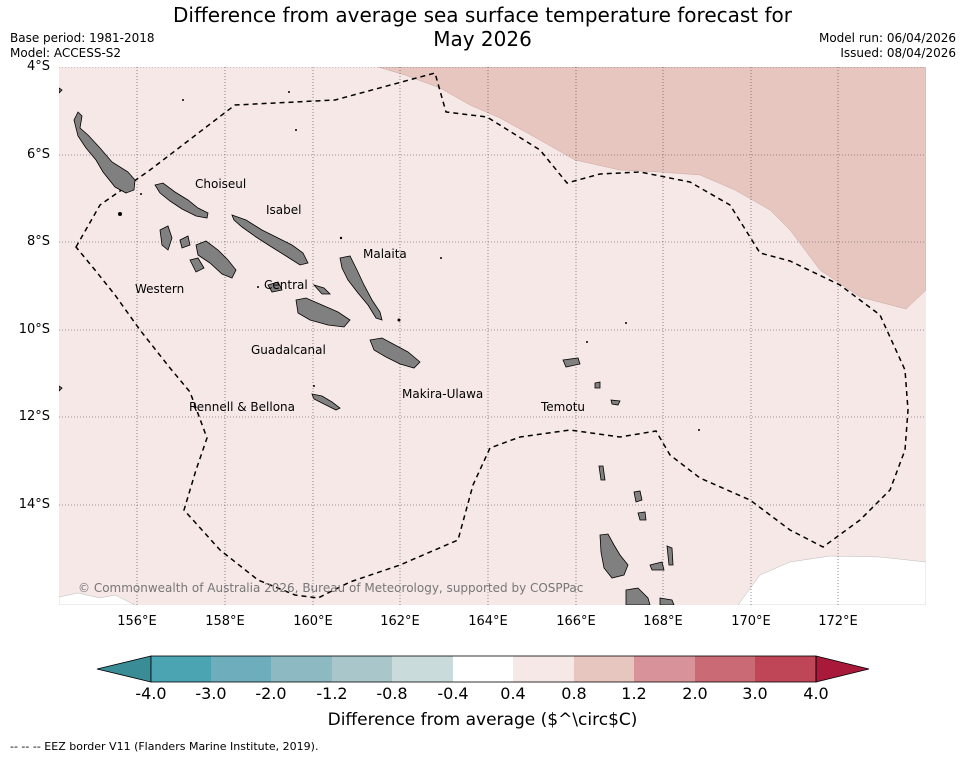  Describe the element at coordinates (615, 402) in the screenshot. I see `island-temotu-c` at that location.